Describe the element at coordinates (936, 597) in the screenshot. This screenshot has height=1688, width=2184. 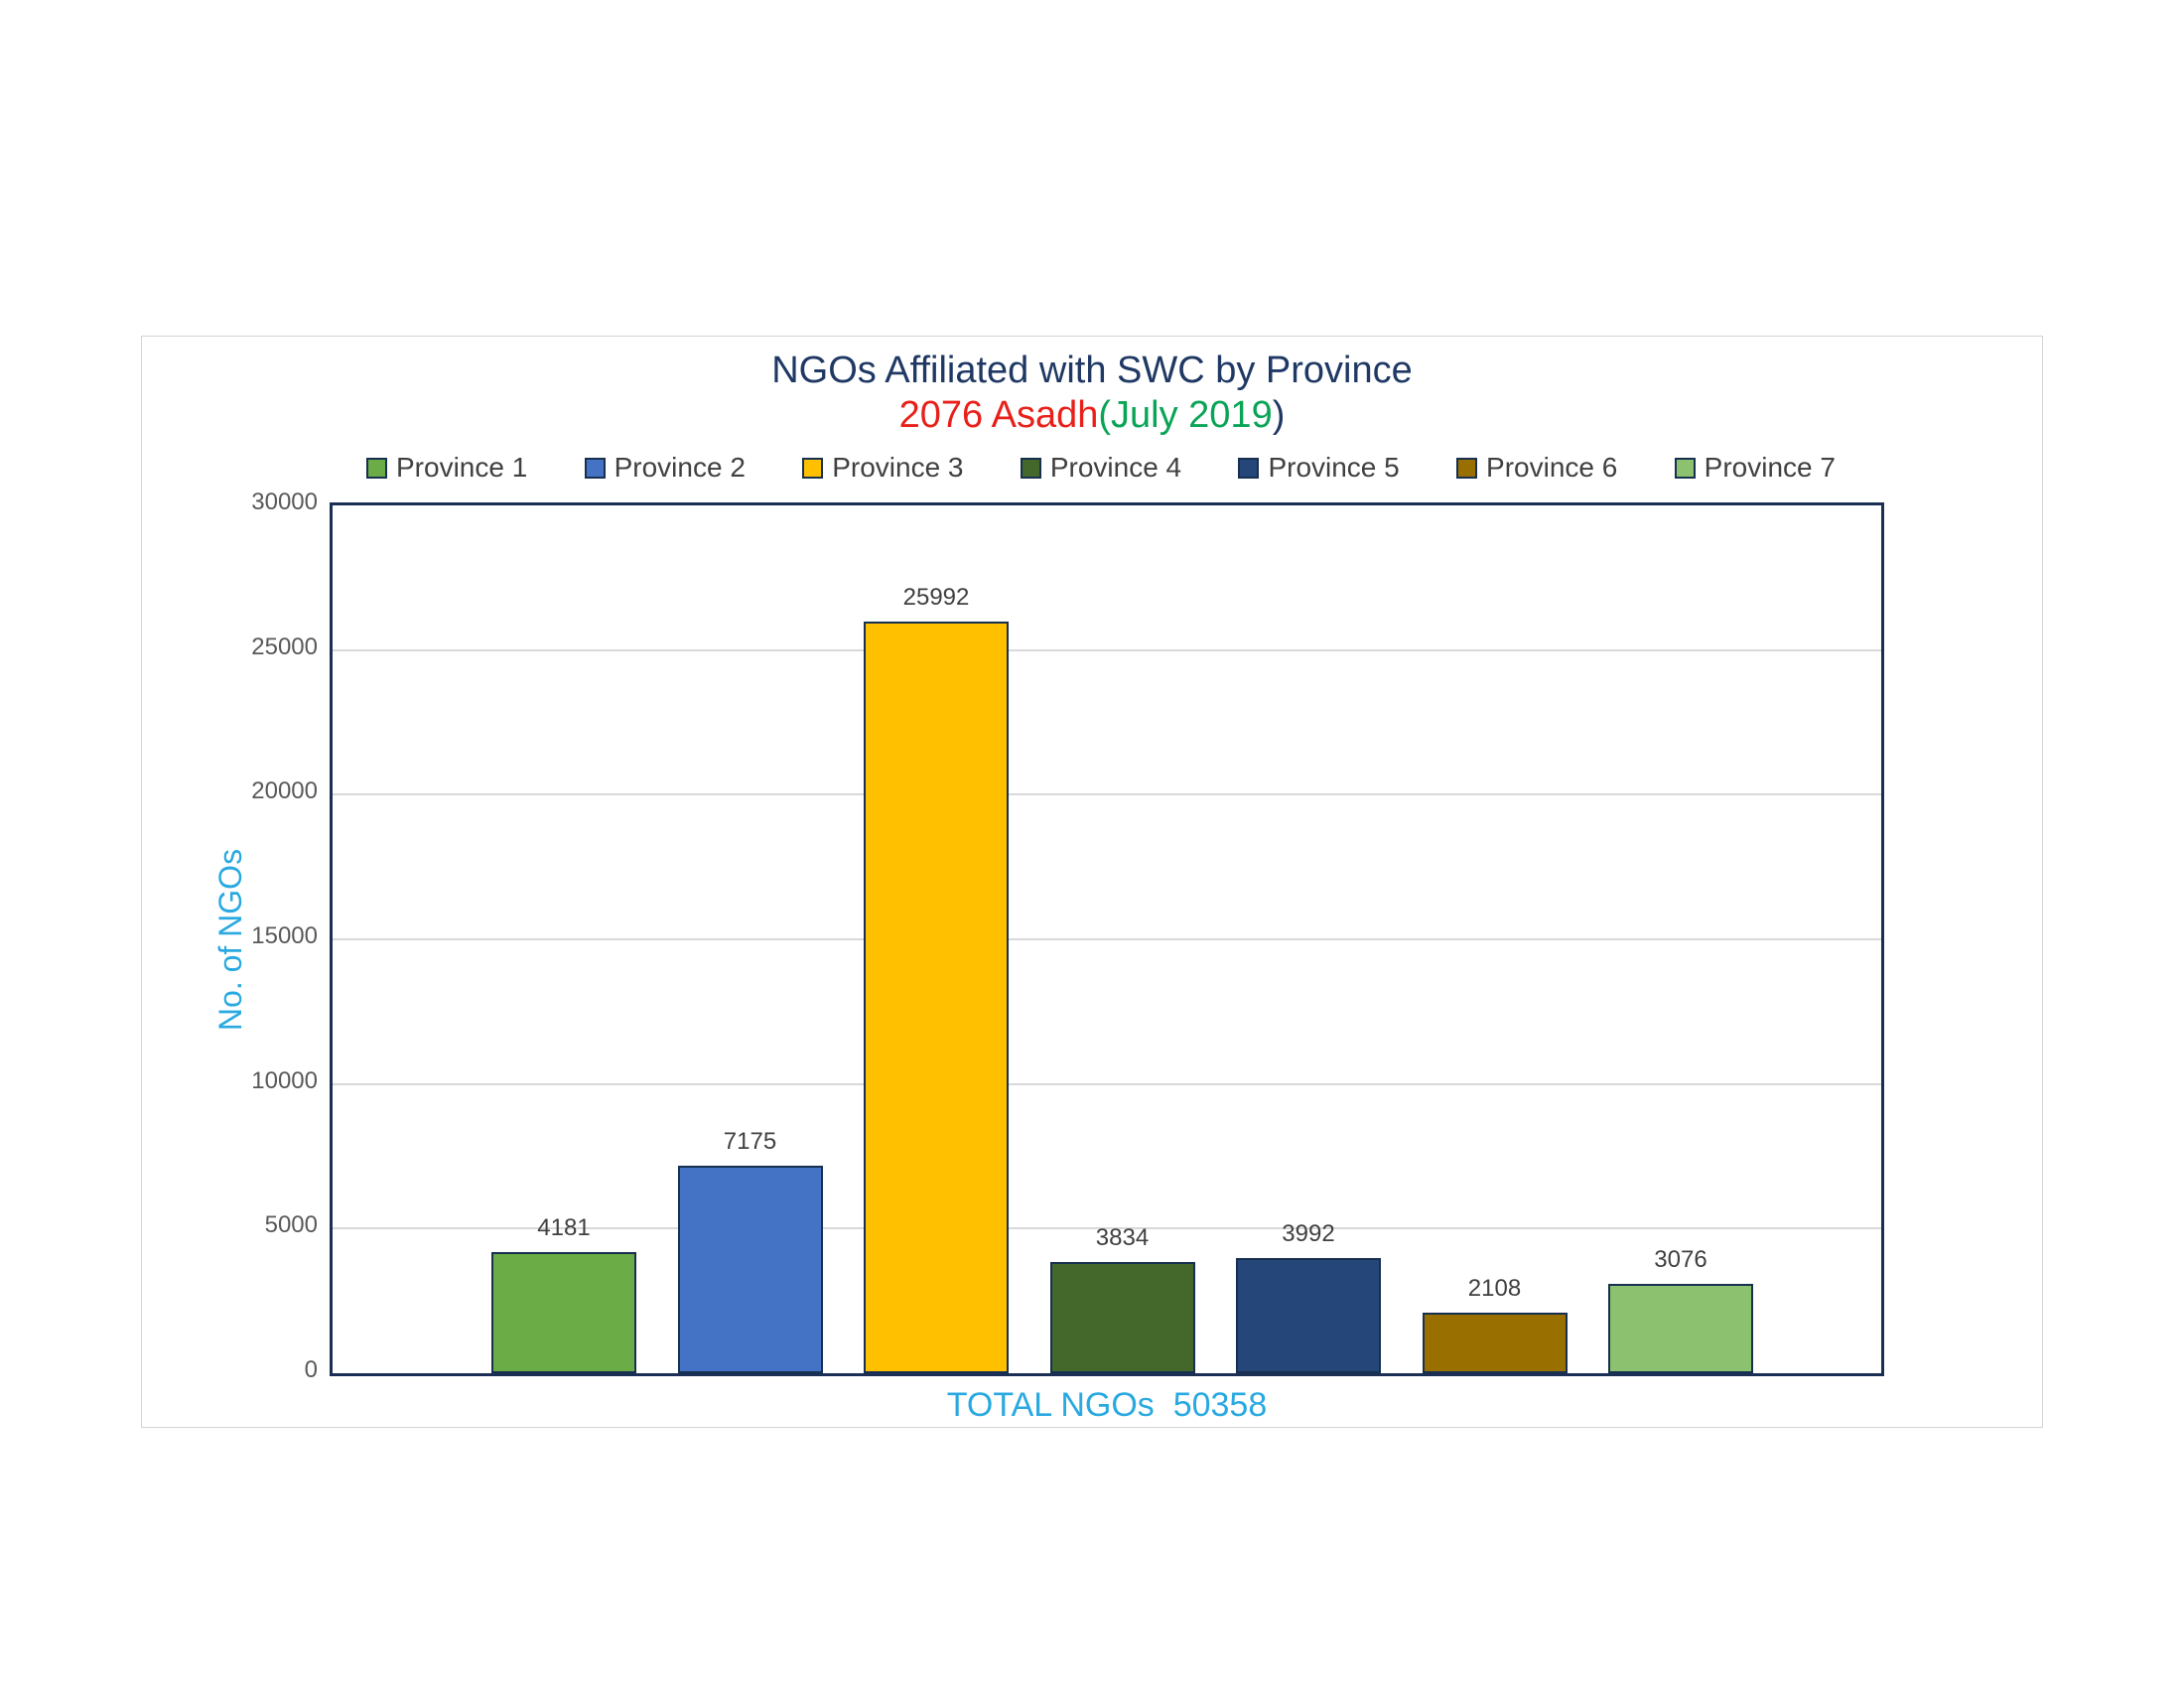
I see `bar-value-label-province-3: 25992` at that location.